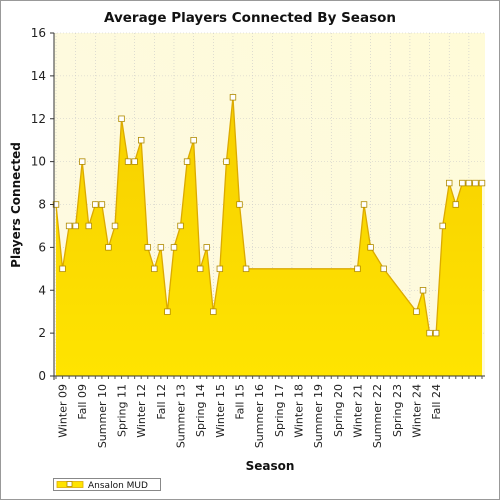 Image resolution: width=500 pixels, height=500 pixels. Describe the element at coordinates (38, 33) in the screenshot. I see `y-tick-label: 16` at that location.